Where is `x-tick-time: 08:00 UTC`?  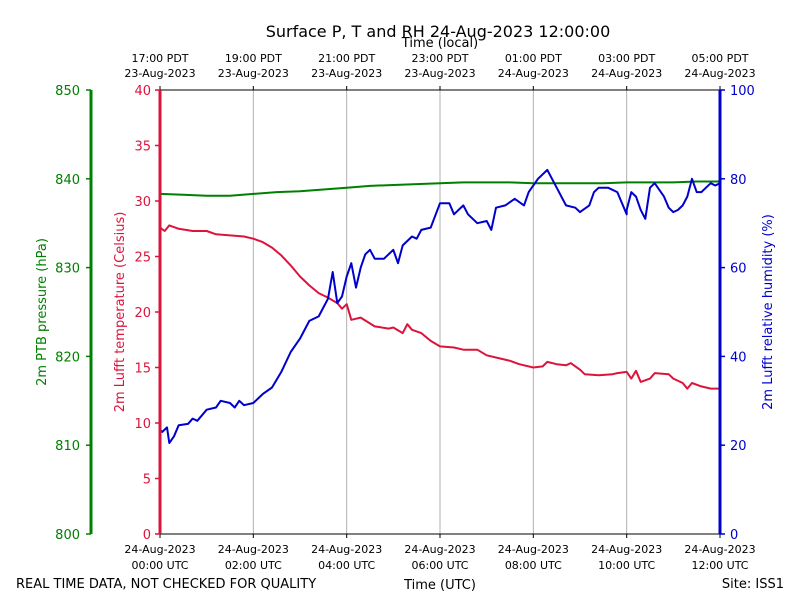 x-tick-time: 08:00 UTC is located at coordinates (533, 565).